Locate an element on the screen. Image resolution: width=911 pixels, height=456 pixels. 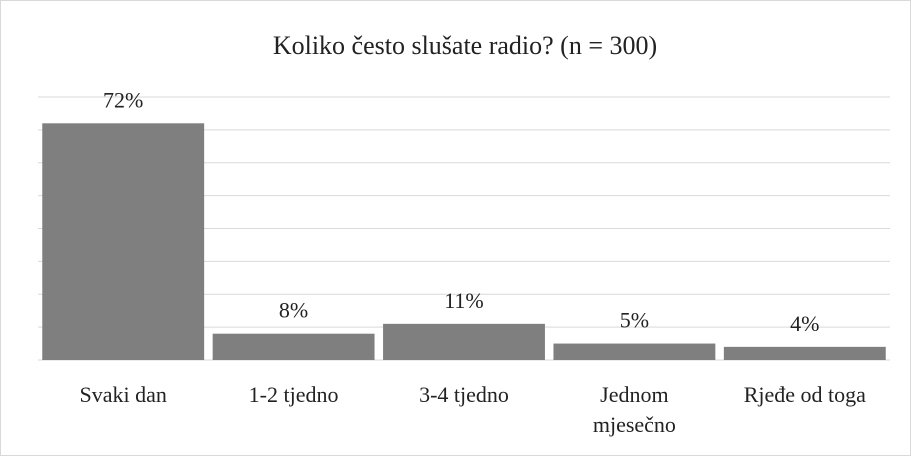
x-tick-label: 3-4 tjedno is located at coordinates (464, 394).